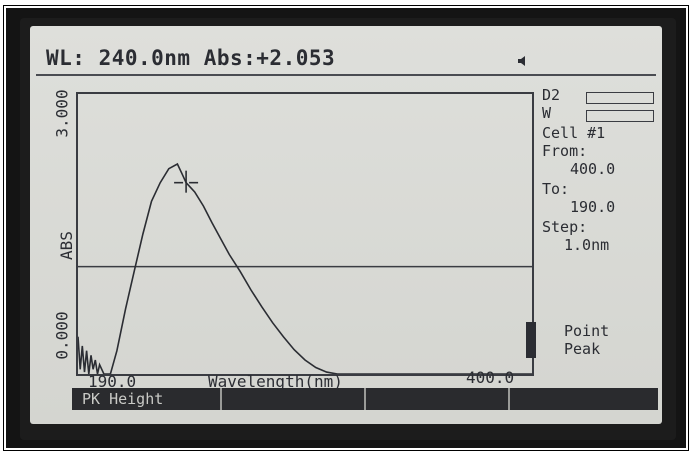  Describe the element at coordinates (62, 335) in the screenshot. I see `y-tick-bottom: 0.000` at that location.